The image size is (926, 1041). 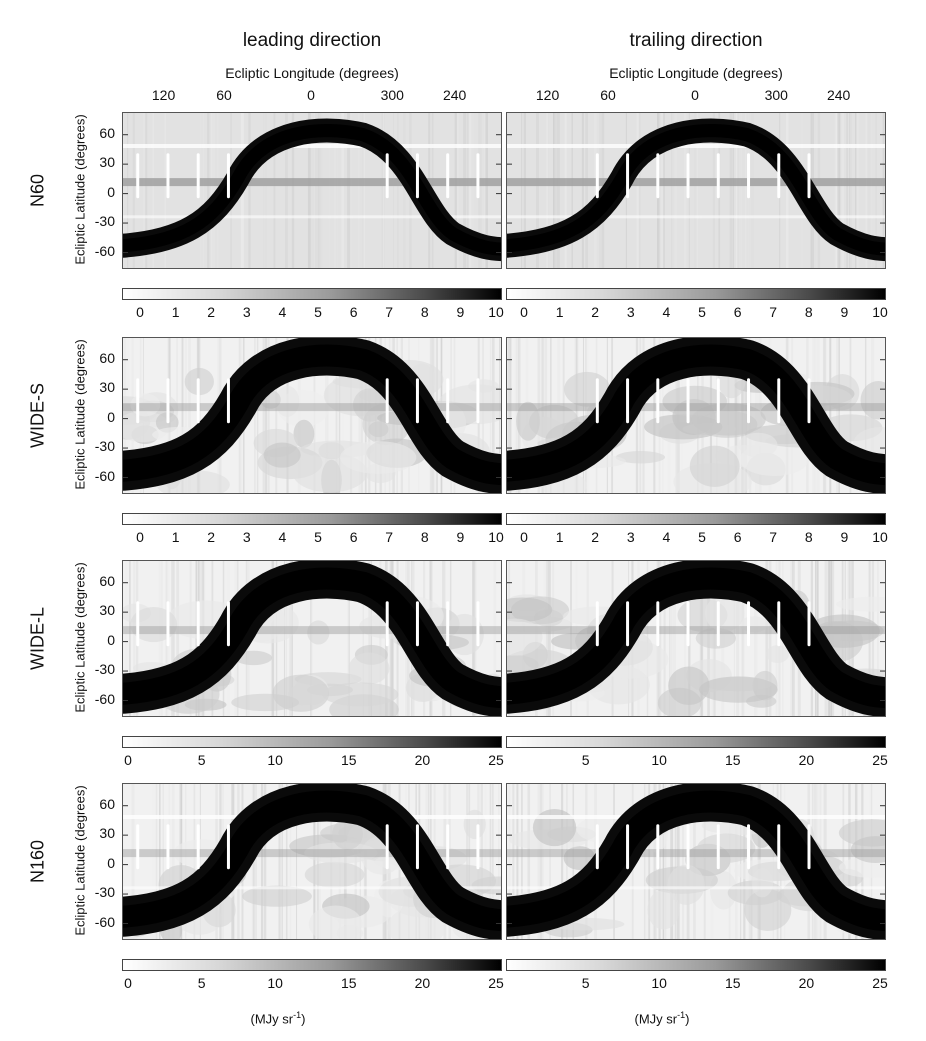 What do you see at coordinates (696, 40) in the screenshot?
I see `column-title: trailing direction` at bounding box center [696, 40].